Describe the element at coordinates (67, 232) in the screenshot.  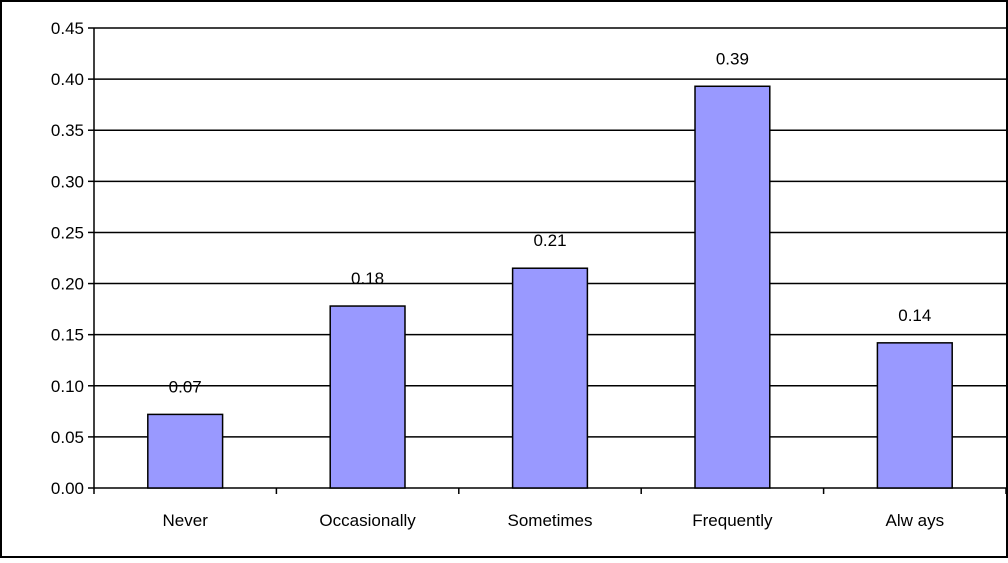
I see `y-tick-label: 0.25` at that location.